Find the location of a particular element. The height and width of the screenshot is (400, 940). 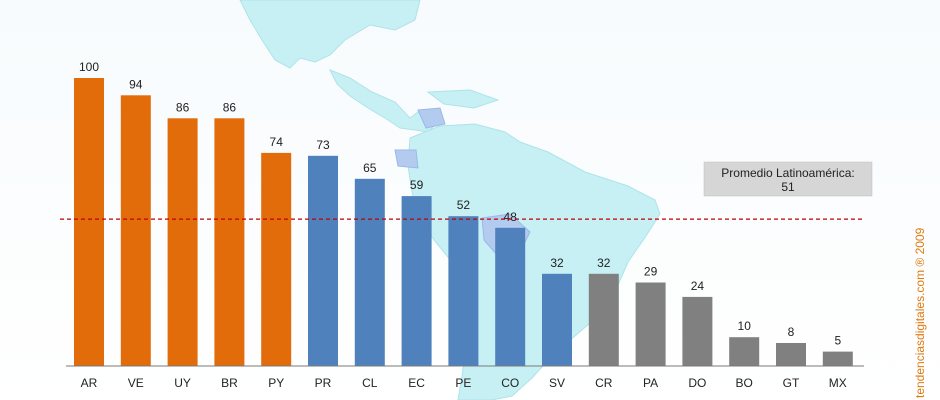

bar-pr is located at coordinates (323, 260).